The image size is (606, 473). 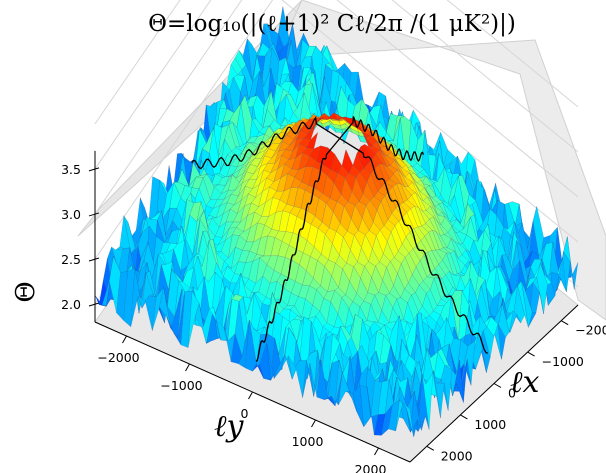 I want to click on z-axis: 2.0 2.5 3.0 3.5, so click(x=80, y=236).